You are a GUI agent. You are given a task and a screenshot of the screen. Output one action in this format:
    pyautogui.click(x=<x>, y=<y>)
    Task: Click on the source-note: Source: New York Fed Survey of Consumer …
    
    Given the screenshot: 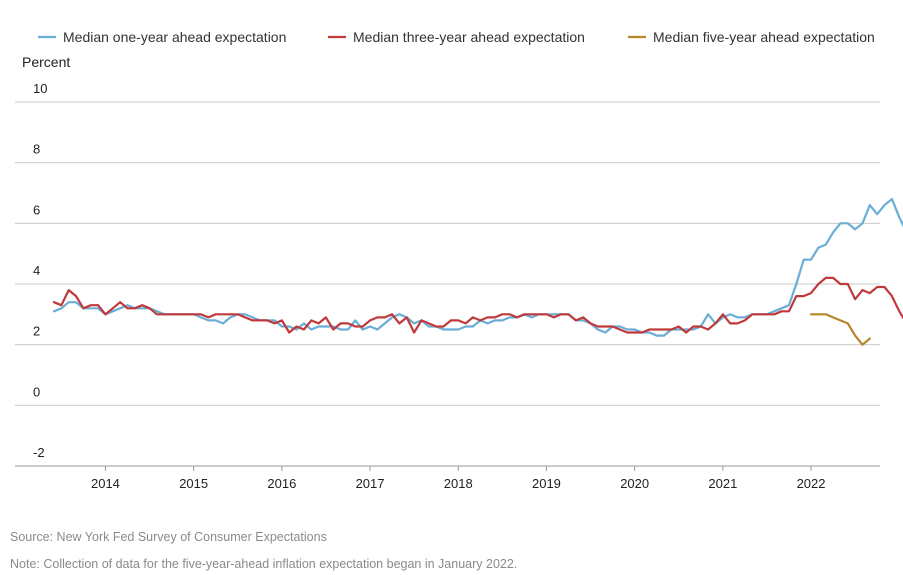 What is the action you would take?
    pyautogui.click(x=168, y=537)
    